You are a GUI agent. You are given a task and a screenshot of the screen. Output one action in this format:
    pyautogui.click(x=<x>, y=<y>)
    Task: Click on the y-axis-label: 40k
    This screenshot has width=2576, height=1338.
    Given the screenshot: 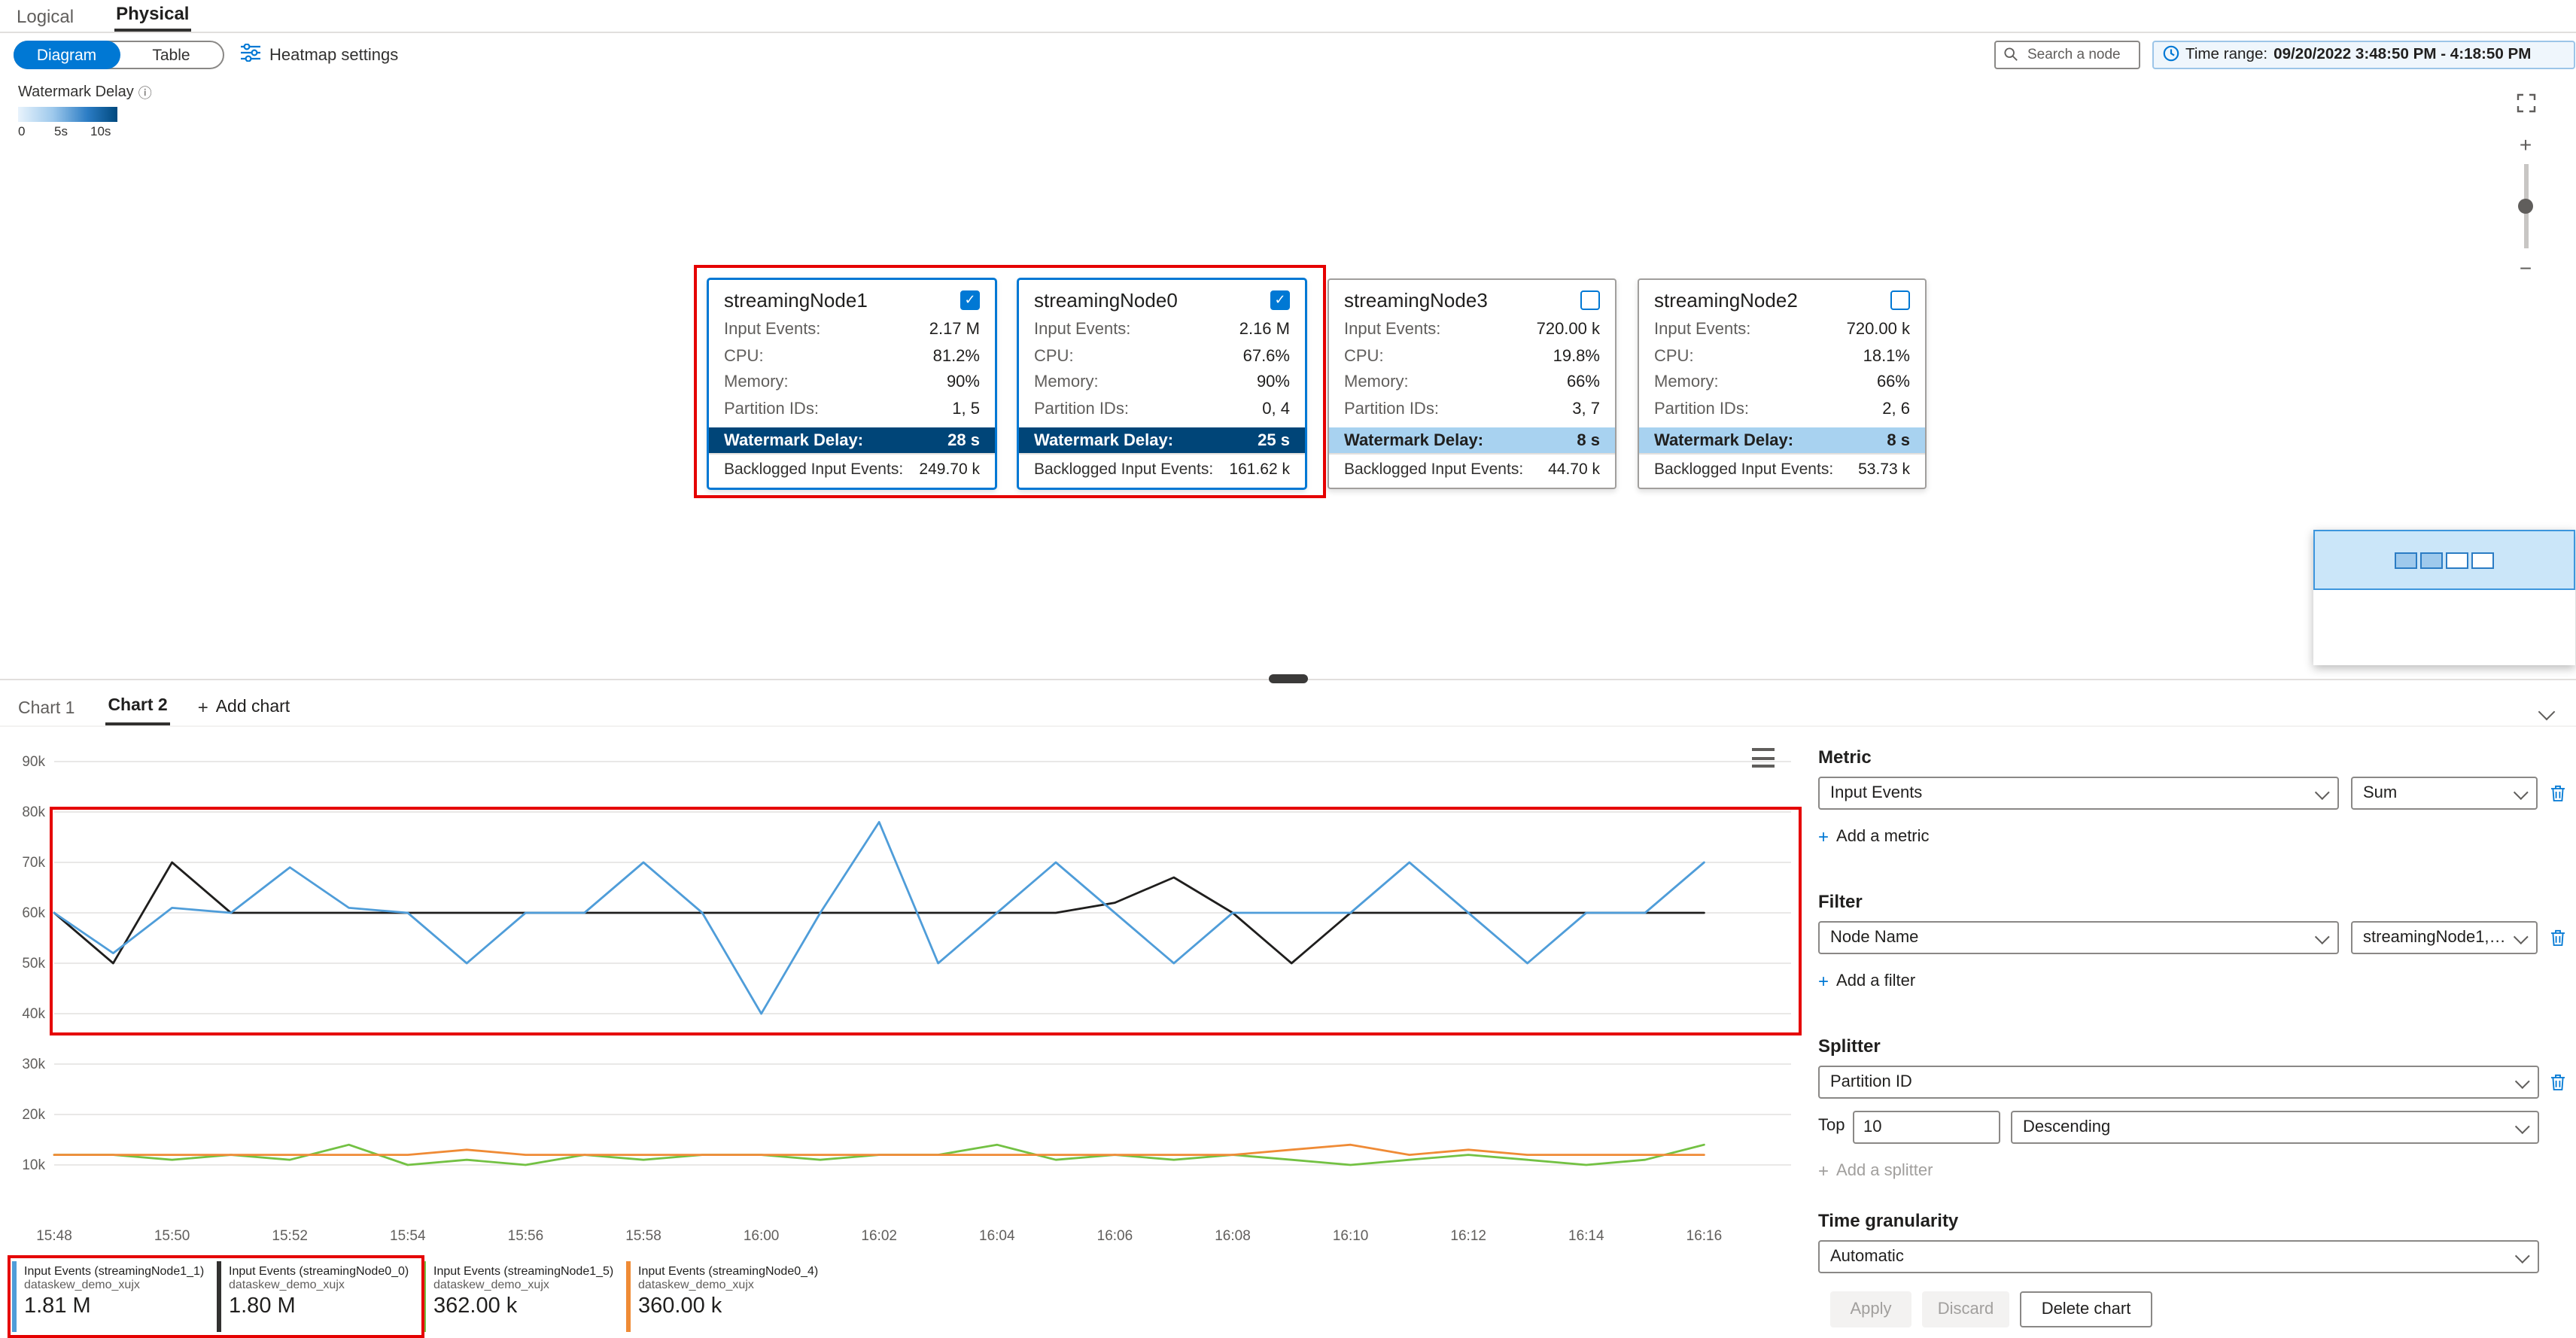 What is the action you would take?
    pyautogui.click(x=33, y=1014)
    